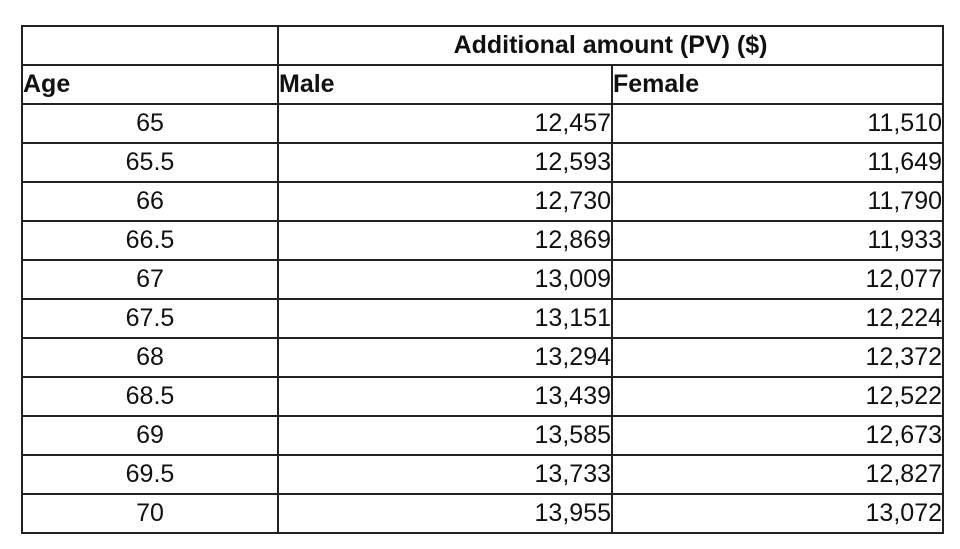 The height and width of the screenshot is (549, 960). I want to click on male-value-cell: 13,585, so click(445, 435).